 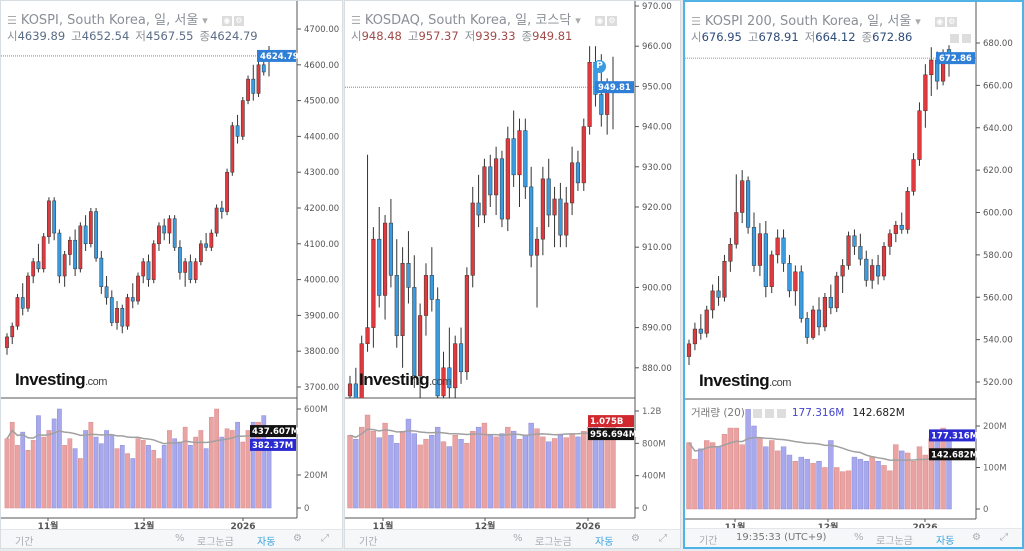 What do you see at coordinates (801, 37) in the screenshot?
I see `ohlc-readout: 시676.95 고678.91 저664.12 종672.86` at bounding box center [801, 37].